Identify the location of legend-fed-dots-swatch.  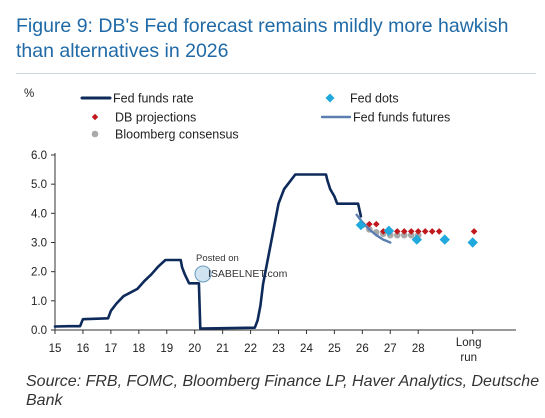
(330, 98).